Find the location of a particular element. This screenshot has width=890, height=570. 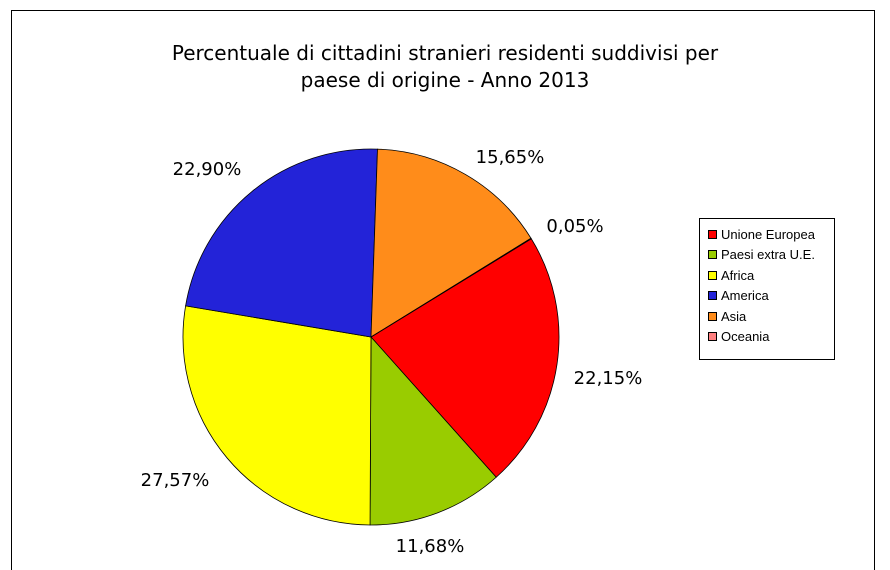

legend-item: Oceania is located at coordinates (767, 337).